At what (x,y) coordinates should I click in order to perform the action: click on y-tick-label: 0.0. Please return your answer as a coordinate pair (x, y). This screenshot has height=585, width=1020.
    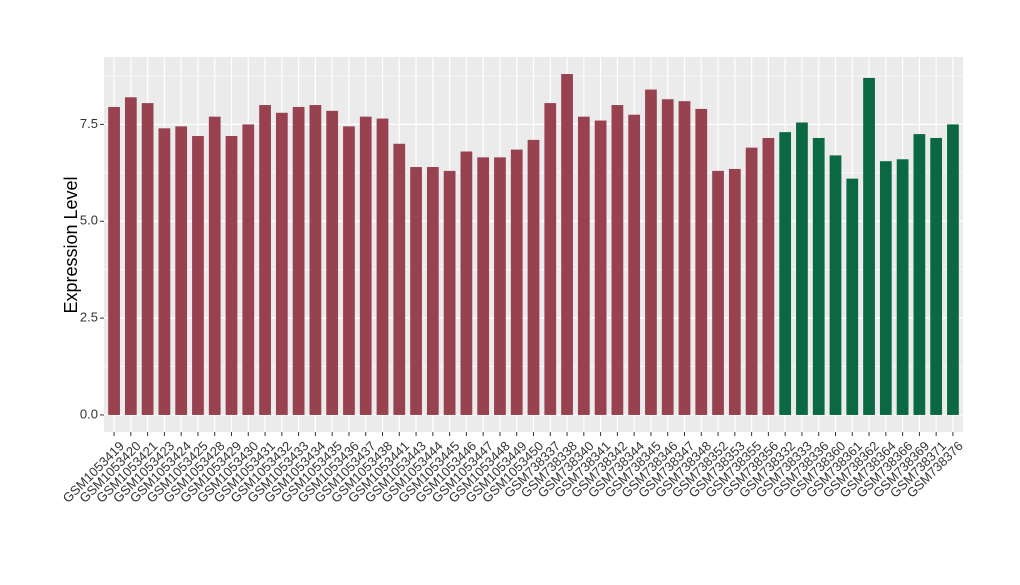
    Looking at the image, I should click on (89, 413).